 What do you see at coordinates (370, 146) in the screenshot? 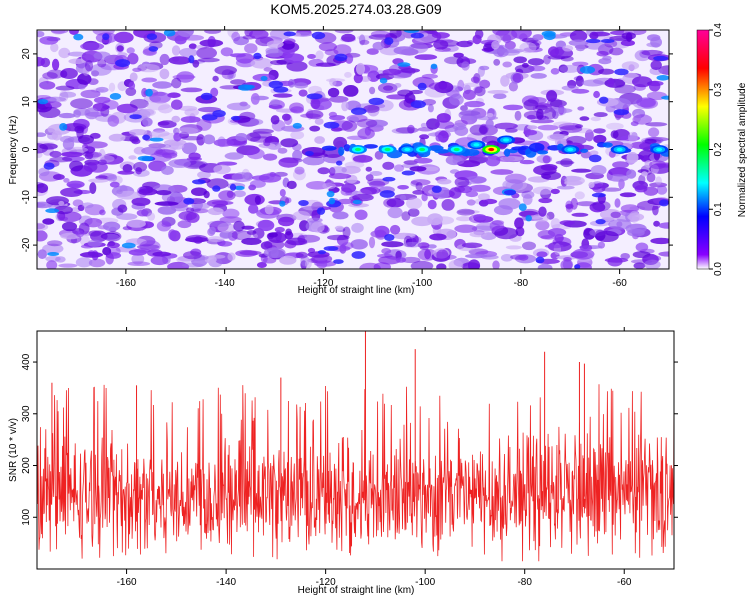
I see `signal-band-blob` at bounding box center [370, 146].